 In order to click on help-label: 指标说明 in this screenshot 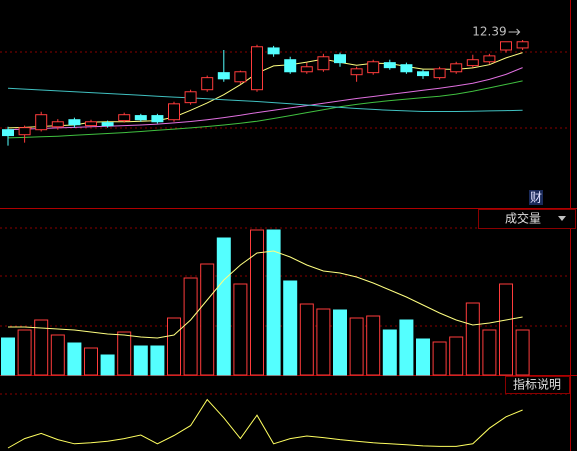, I will do `click(537, 384)`.